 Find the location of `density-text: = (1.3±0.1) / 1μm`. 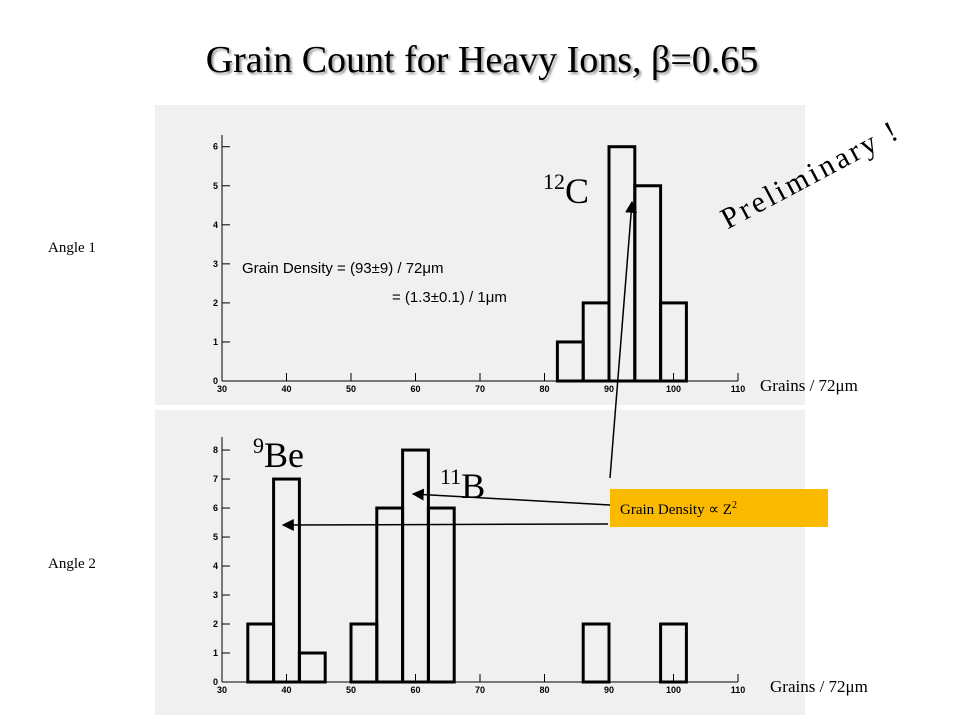

density-text: = (1.3±0.1) / 1μm is located at coordinates (449, 297).